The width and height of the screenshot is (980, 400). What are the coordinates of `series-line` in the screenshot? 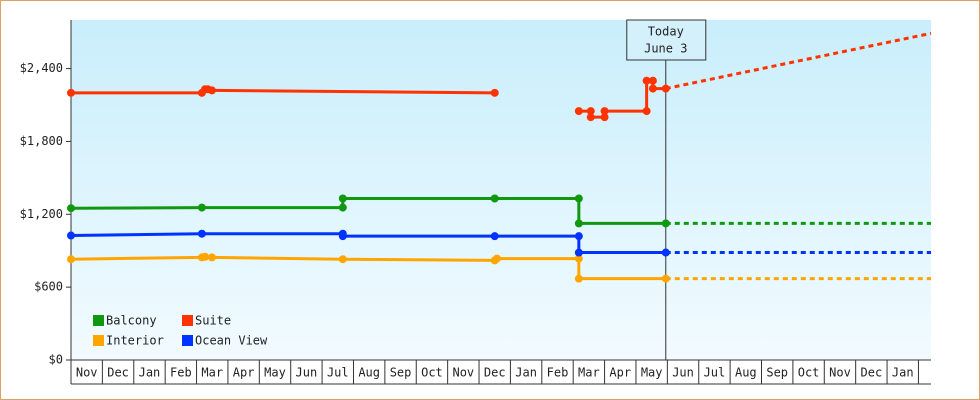 It's located at (368, 211).